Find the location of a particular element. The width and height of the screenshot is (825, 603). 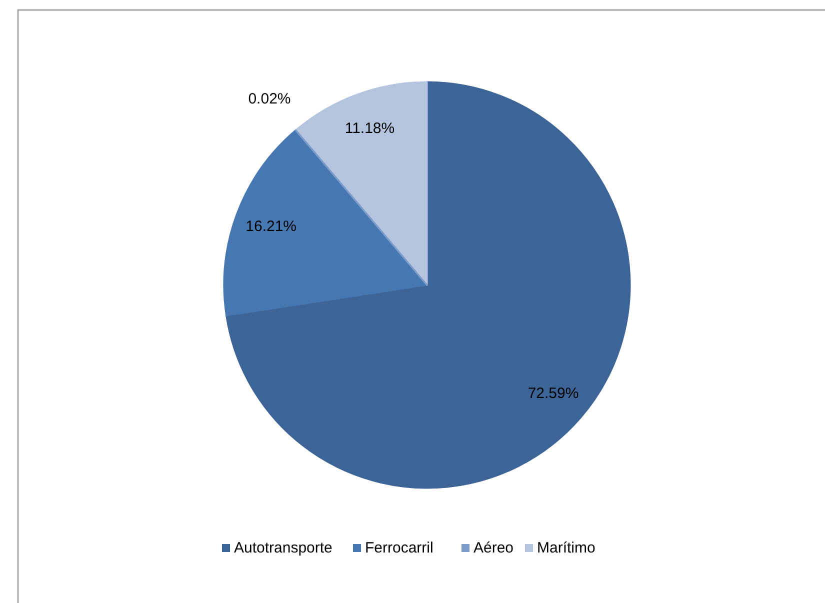

pie-slice is located at coordinates (361, 183).